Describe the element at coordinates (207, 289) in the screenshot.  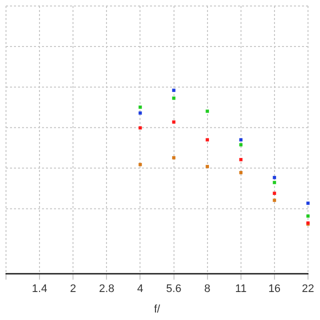
I see `x-tick-label: 8` at that location.